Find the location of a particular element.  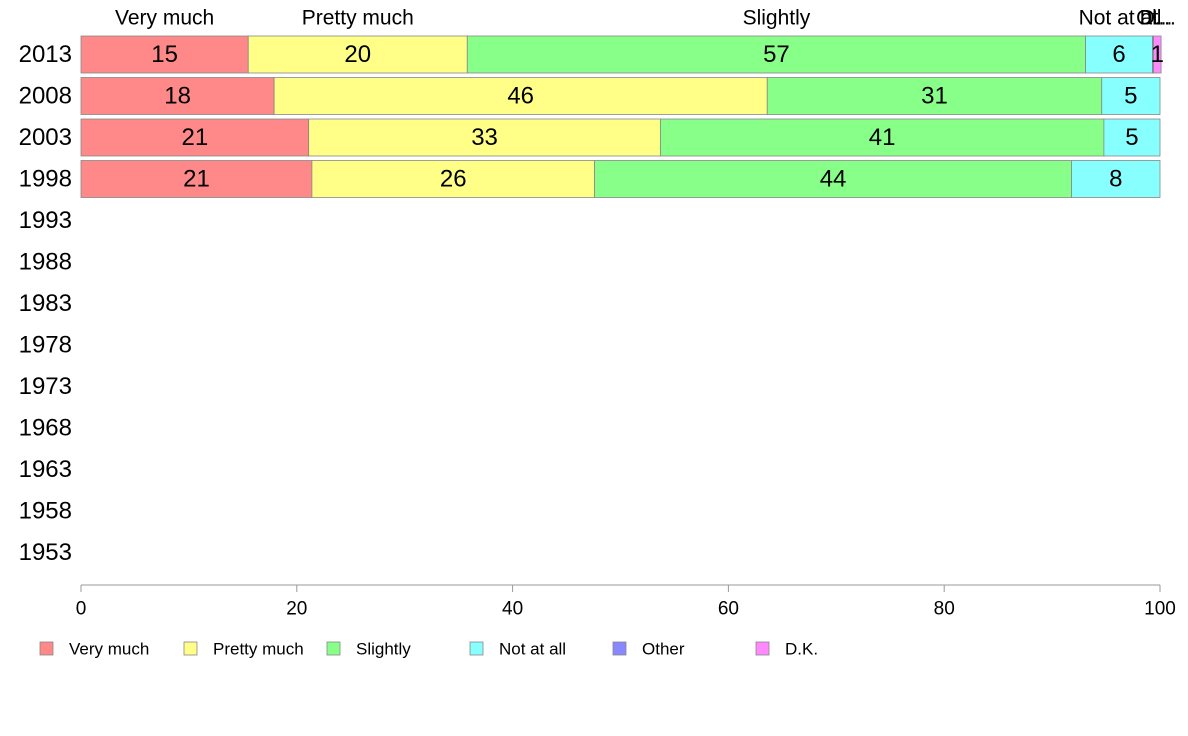

bar-value-label-2013-pretty-much: 20 is located at coordinates (357, 54).